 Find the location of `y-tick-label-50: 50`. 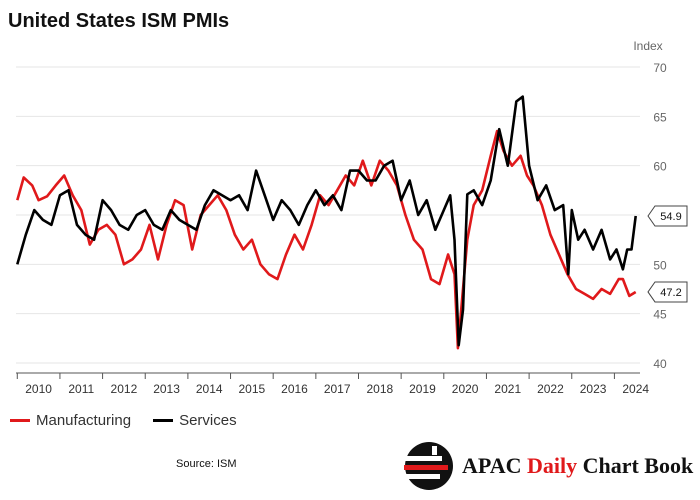

y-tick-label-50: 50 is located at coordinates (660, 265).